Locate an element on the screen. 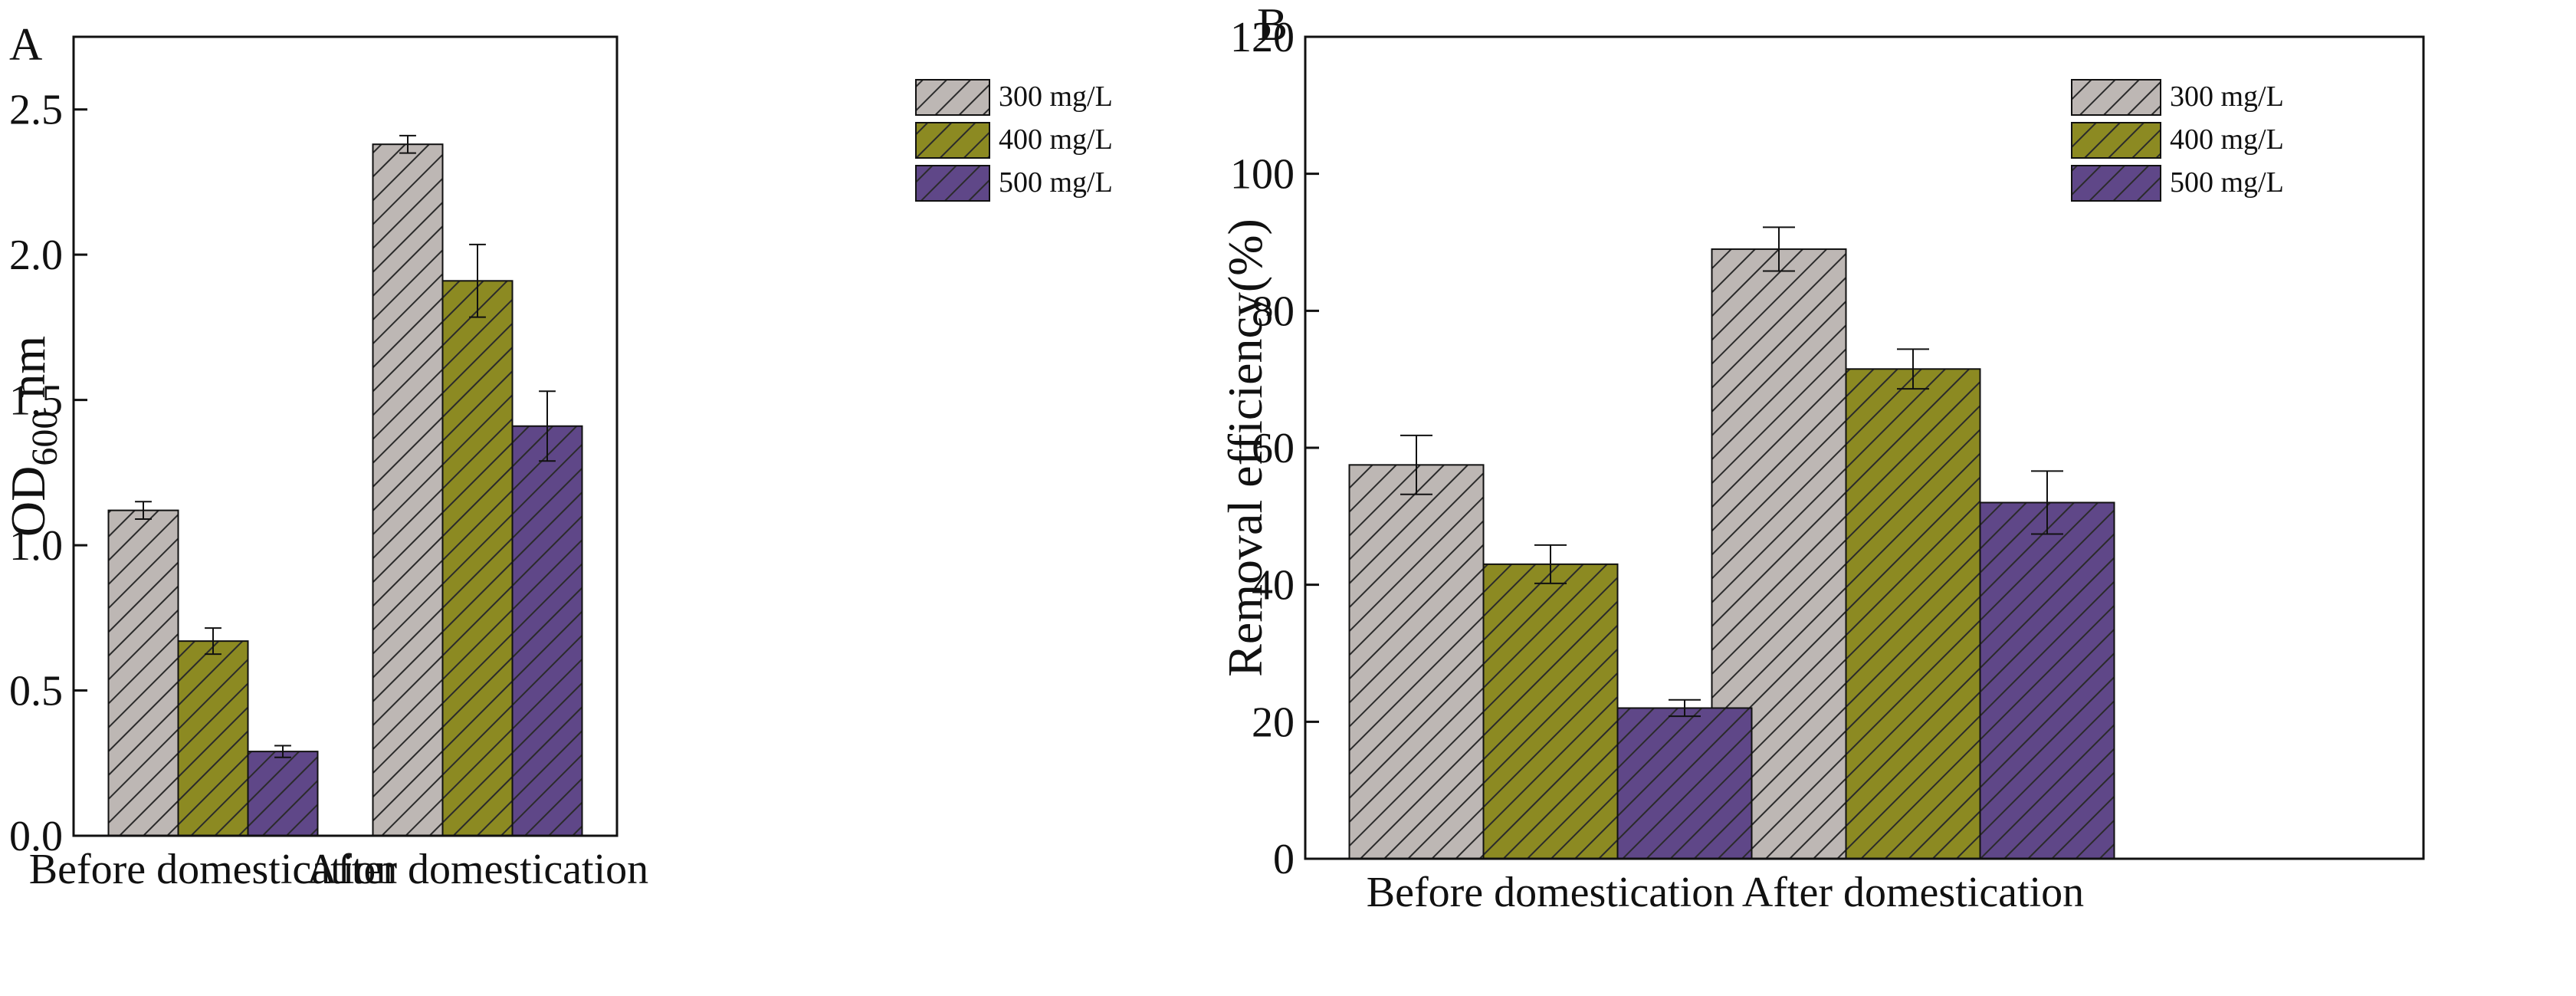  panel-a-legend: 300 mg/L 400 mg/L 500 mg/L is located at coordinates (1014, 140).